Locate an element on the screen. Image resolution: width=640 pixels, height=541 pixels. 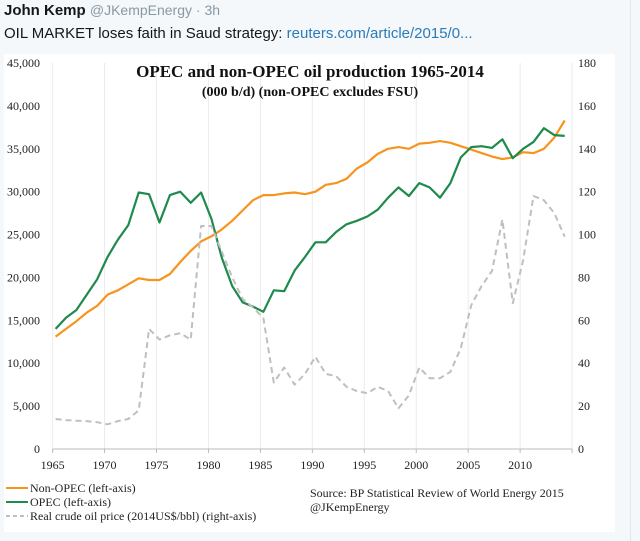
y-left-tick-label: 15,000 is located at coordinates (23, 320).